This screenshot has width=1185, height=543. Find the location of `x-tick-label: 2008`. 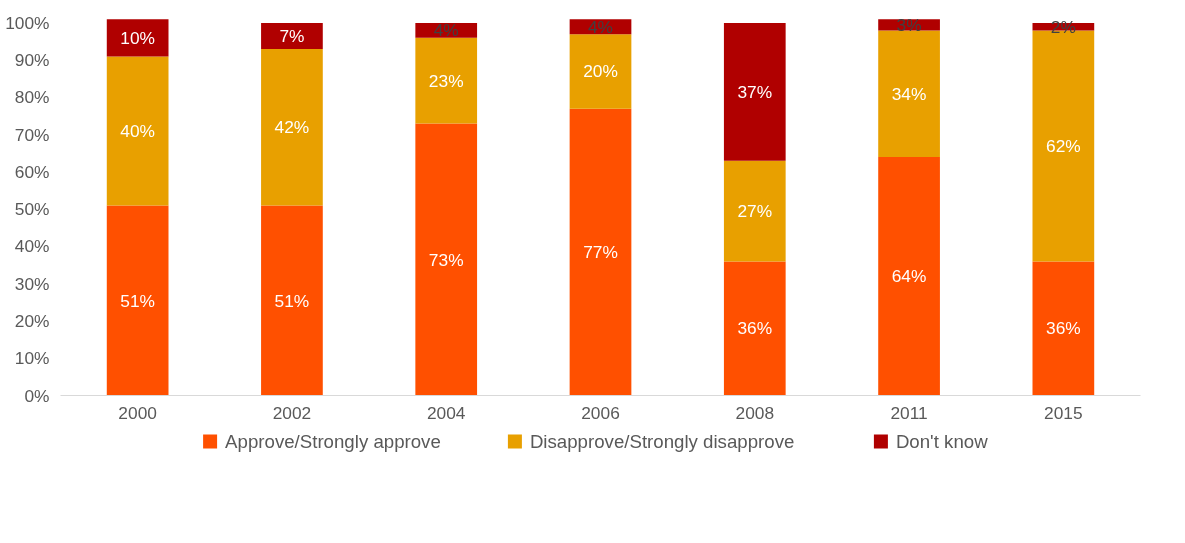

x-tick-label: 2008 is located at coordinates (755, 412).